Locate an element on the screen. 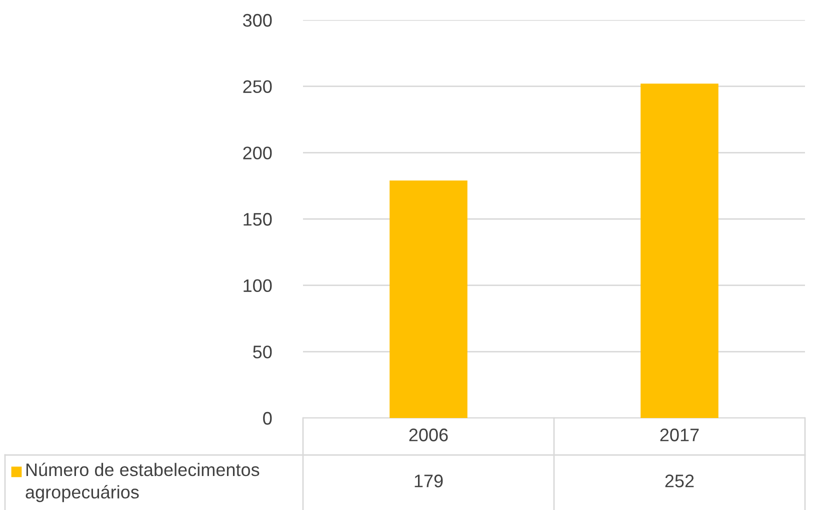  y-tick-label: 0 is located at coordinates (267, 418).